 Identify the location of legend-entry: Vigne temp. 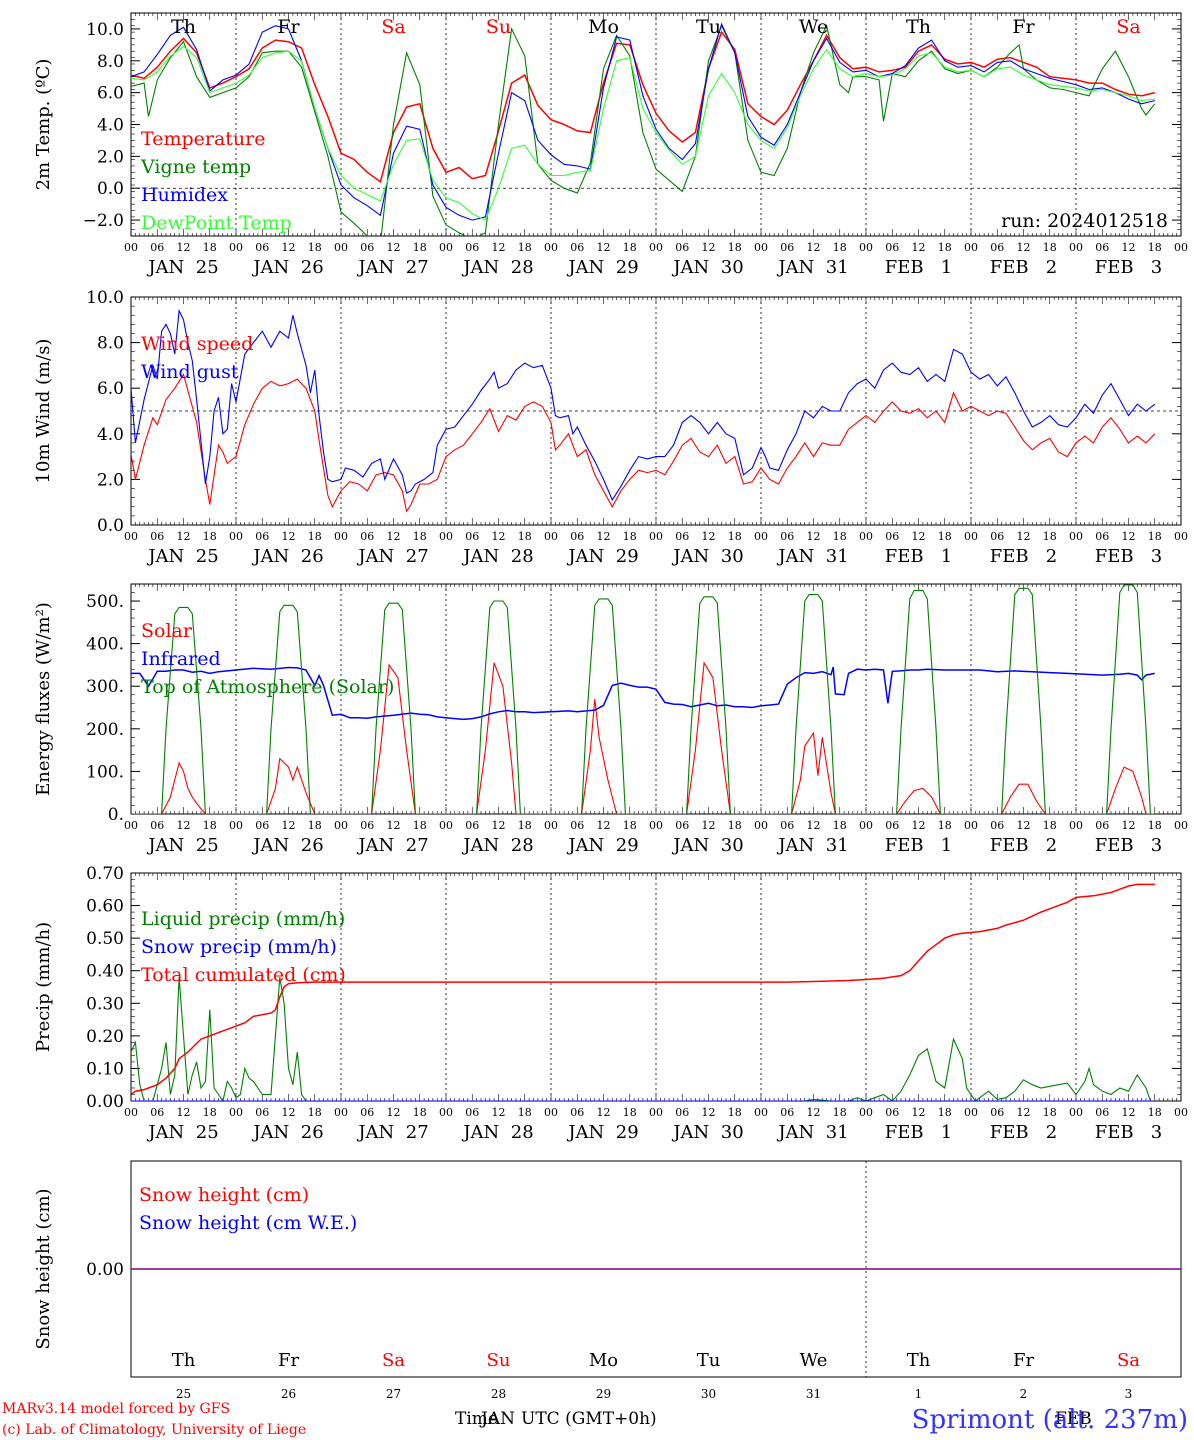
(195, 167).